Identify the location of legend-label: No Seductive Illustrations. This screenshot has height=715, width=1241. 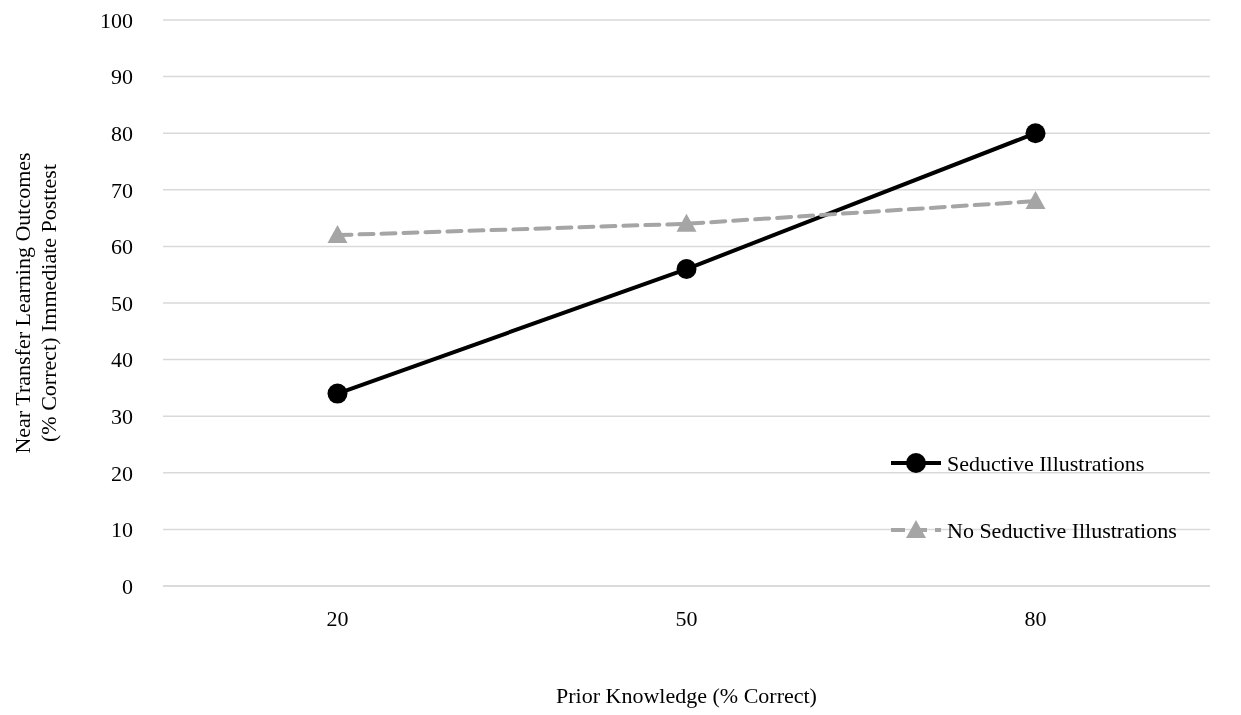
(1062, 530).